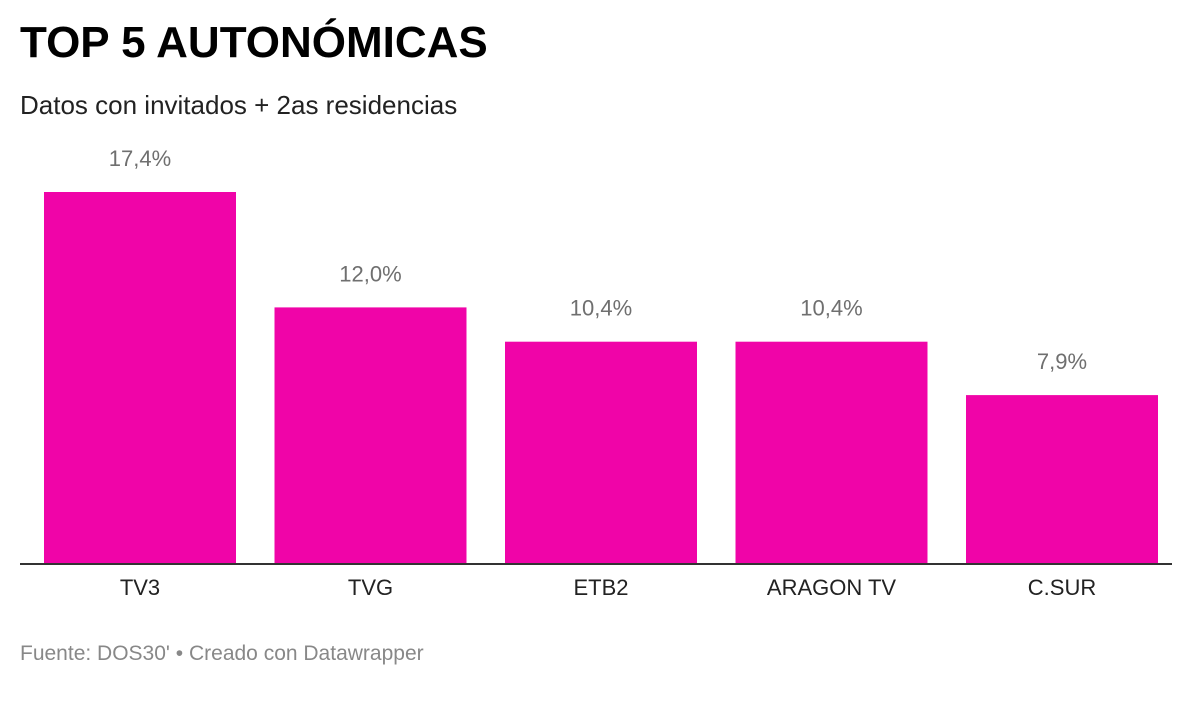 This screenshot has height=704, width=1192. Describe the element at coordinates (239, 105) in the screenshot. I see `chart-subtitle: Datos con invitados + 2as residencias` at that location.